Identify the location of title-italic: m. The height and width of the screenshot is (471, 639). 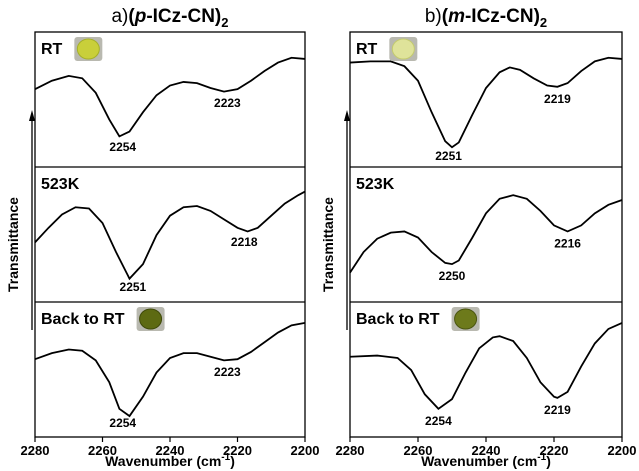
(456, 16).